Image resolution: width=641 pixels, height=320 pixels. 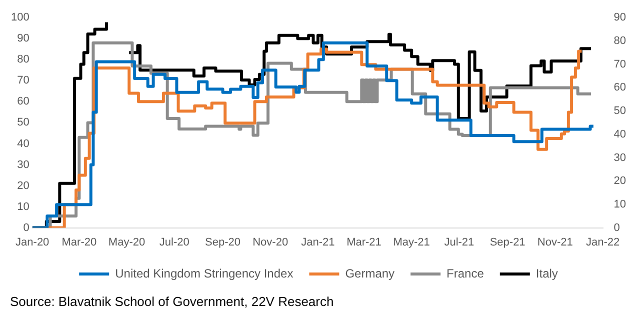 I want to click on source-note: Source: Blavatnik School of Government, 22V Research, so click(x=172, y=301).